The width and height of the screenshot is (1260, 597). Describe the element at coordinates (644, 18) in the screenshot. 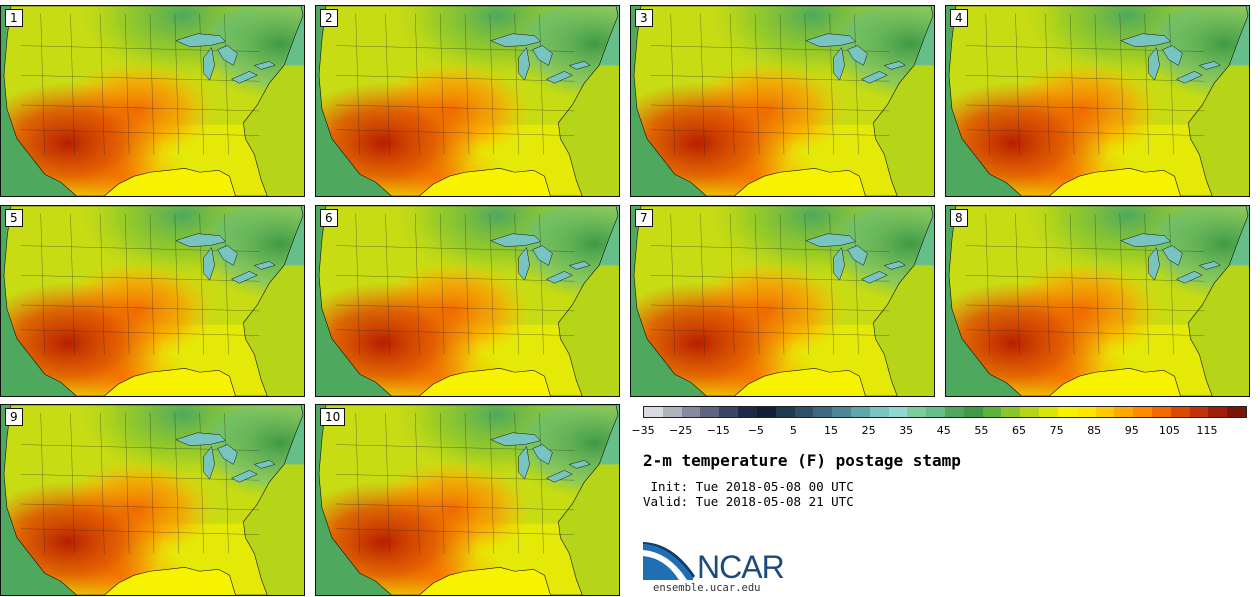

I see `member-label: 3` at that location.